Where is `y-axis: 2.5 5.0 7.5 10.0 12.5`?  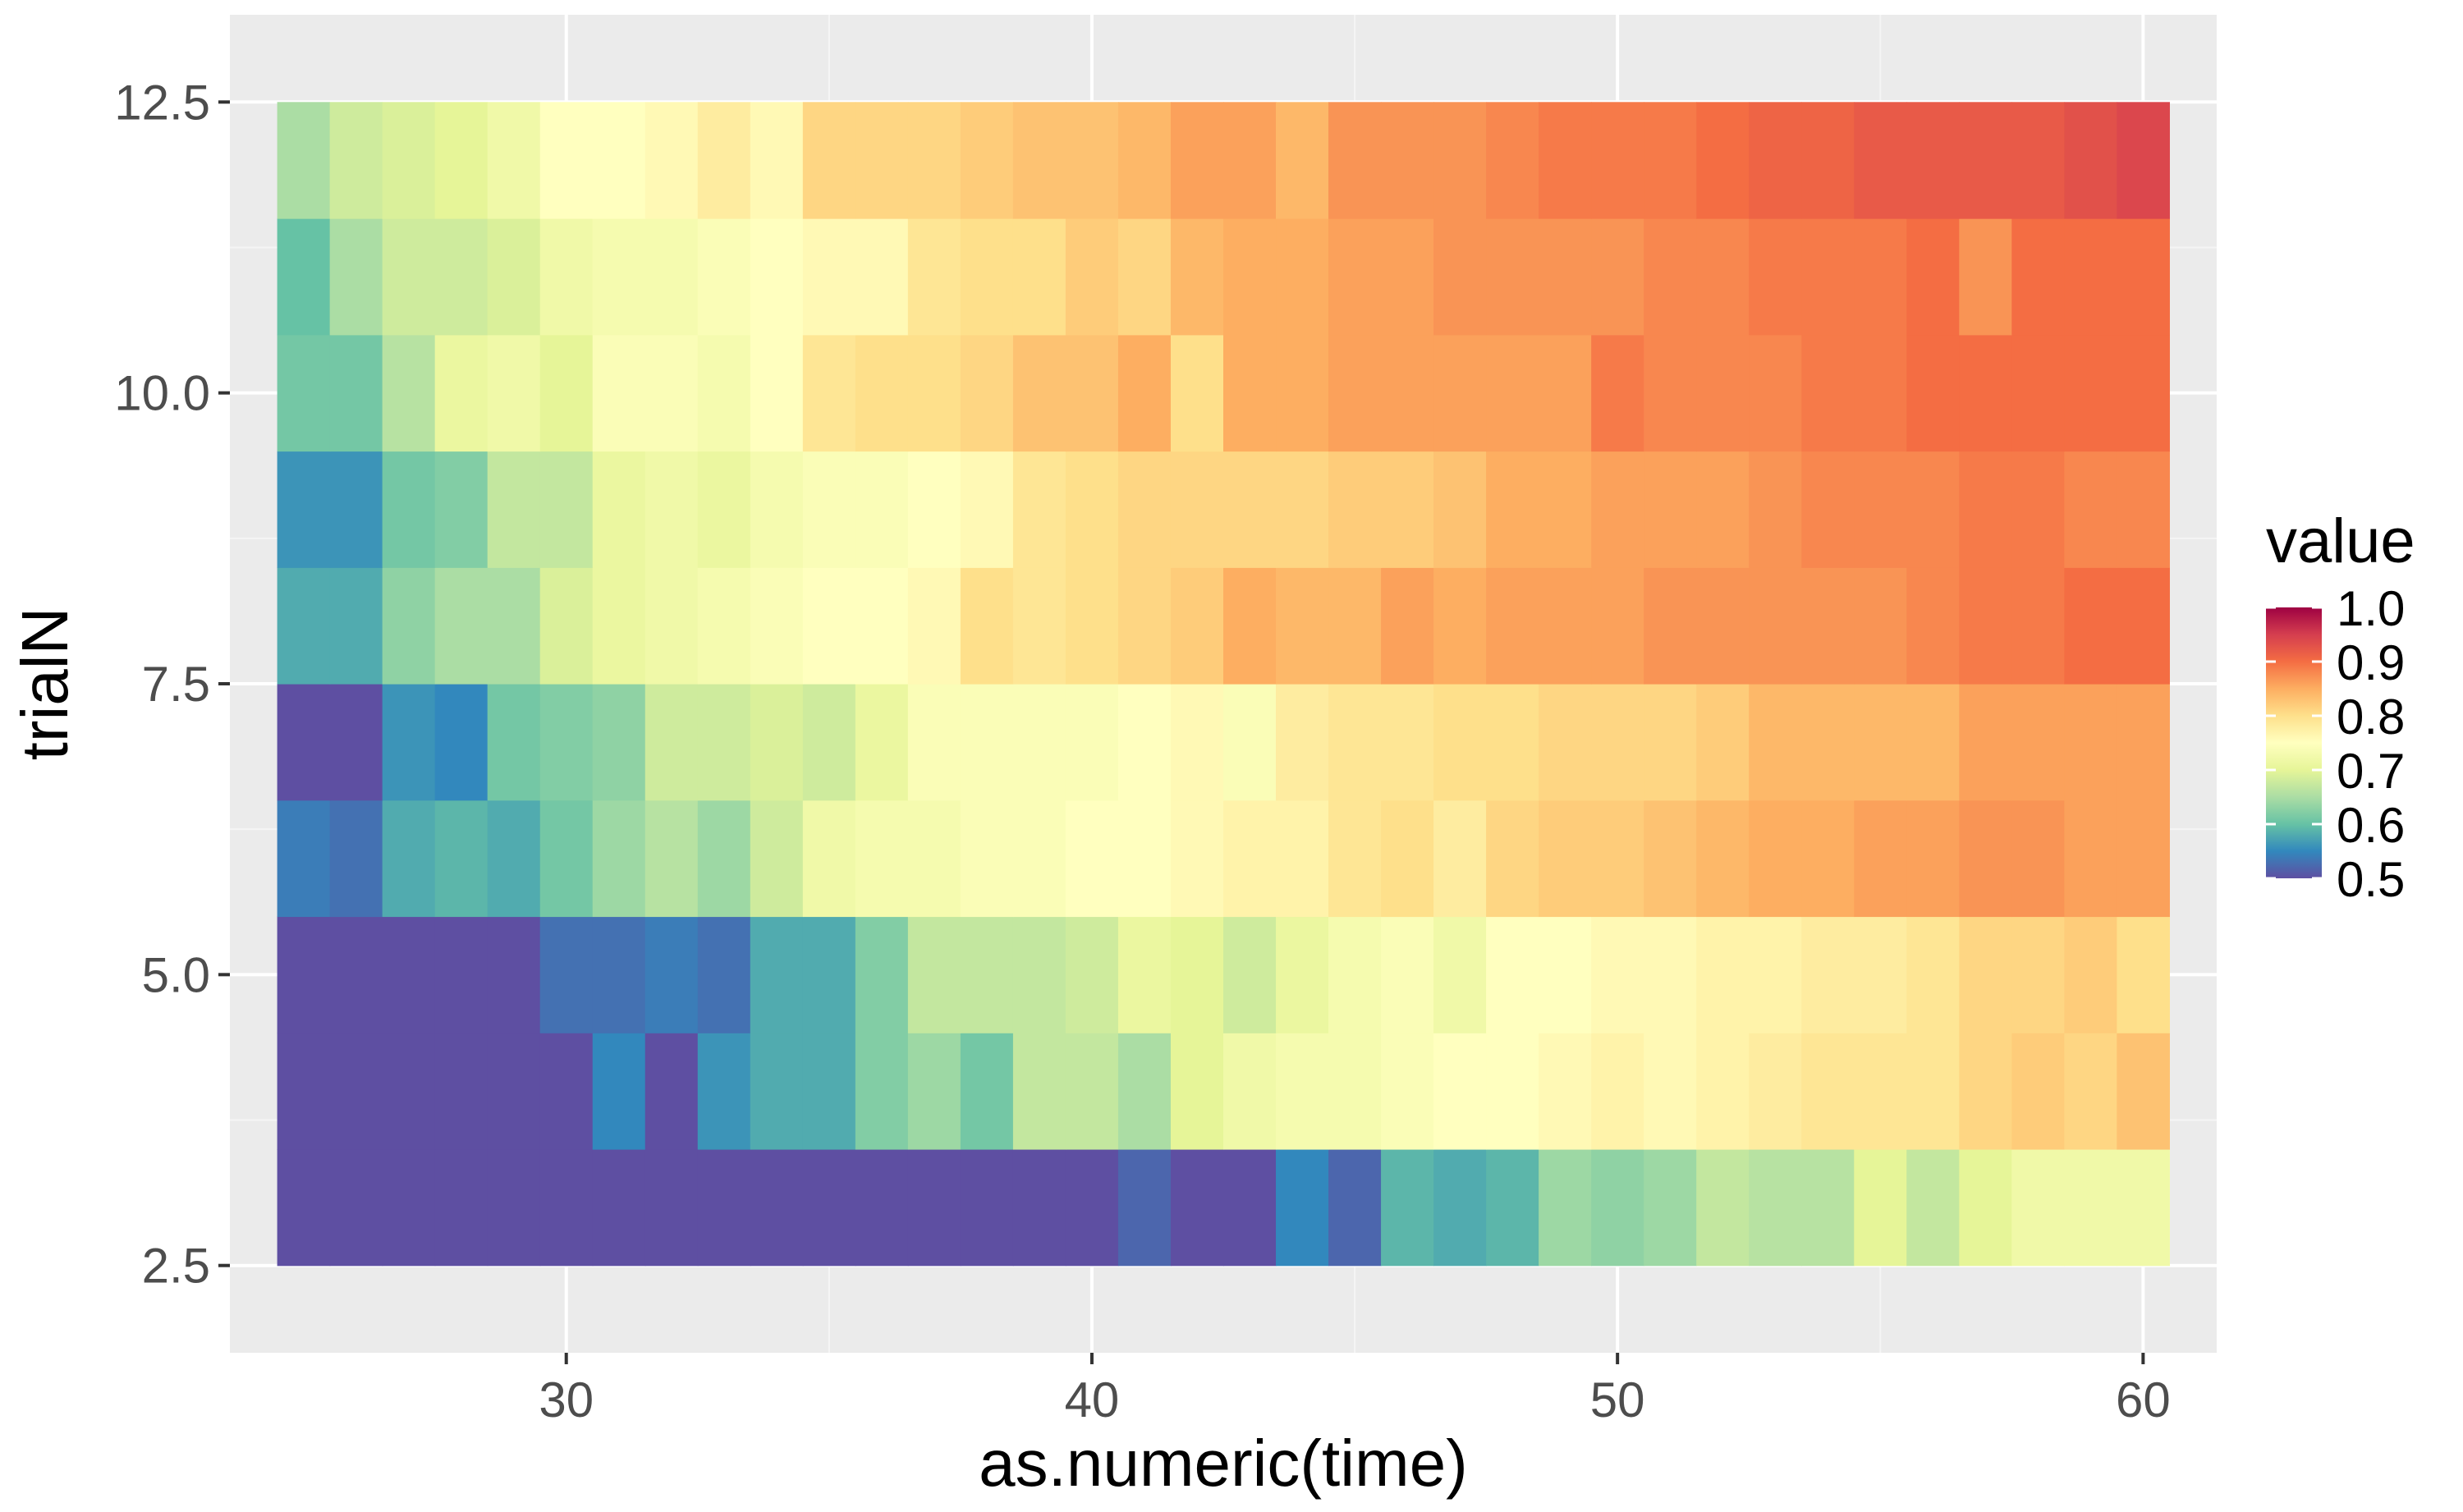
y-axis: 2.5 5.0 7.5 10.0 12.5 is located at coordinates (172, 684).